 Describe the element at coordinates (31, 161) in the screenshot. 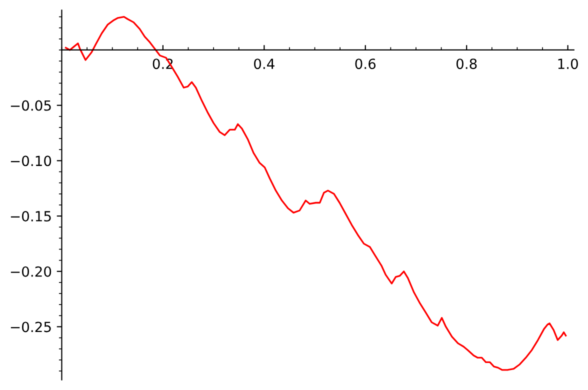

I see `y-tick-label: −0.10` at that location.